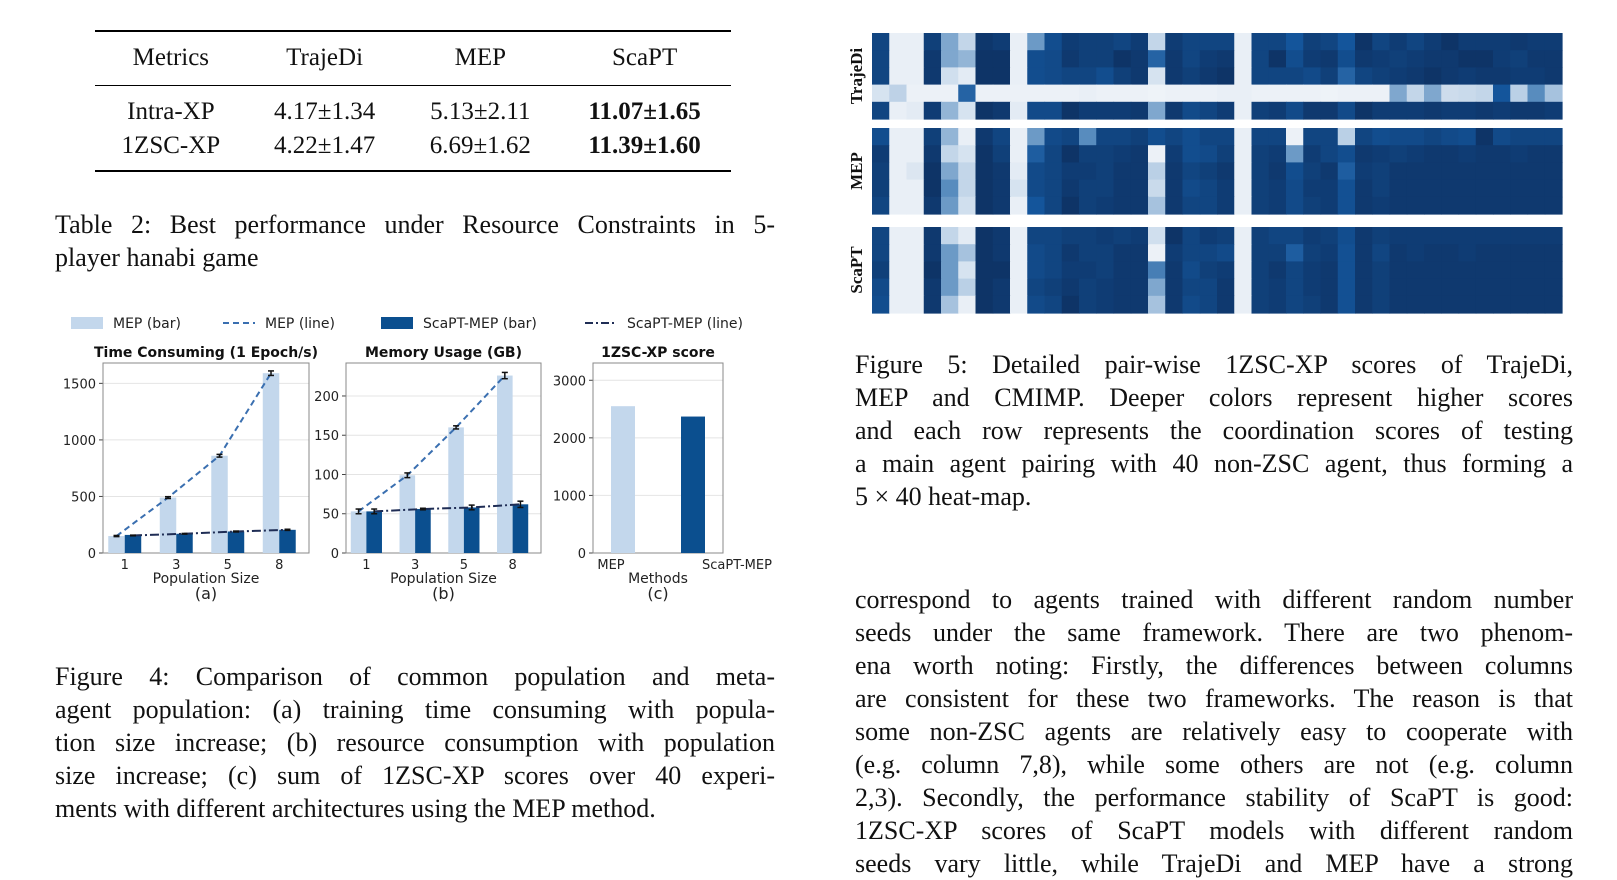  What do you see at coordinates (644, 145) in the screenshot?
I see `cell-scapt: 11.39±1.60` at bounding box center [644, 145].